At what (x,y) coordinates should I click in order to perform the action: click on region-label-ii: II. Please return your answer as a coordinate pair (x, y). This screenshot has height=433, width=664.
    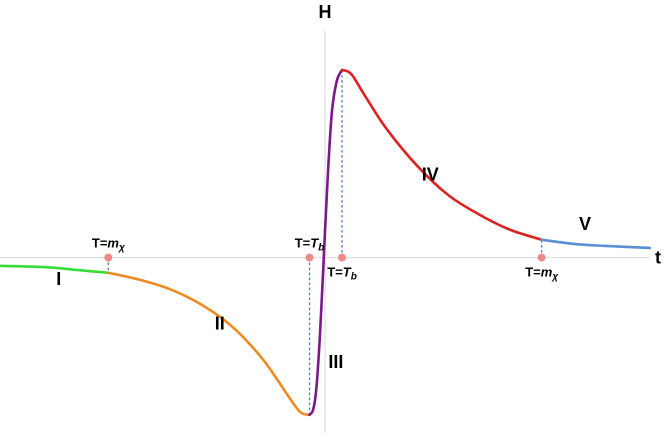
    Looking at the image, I should click on (220, 323).